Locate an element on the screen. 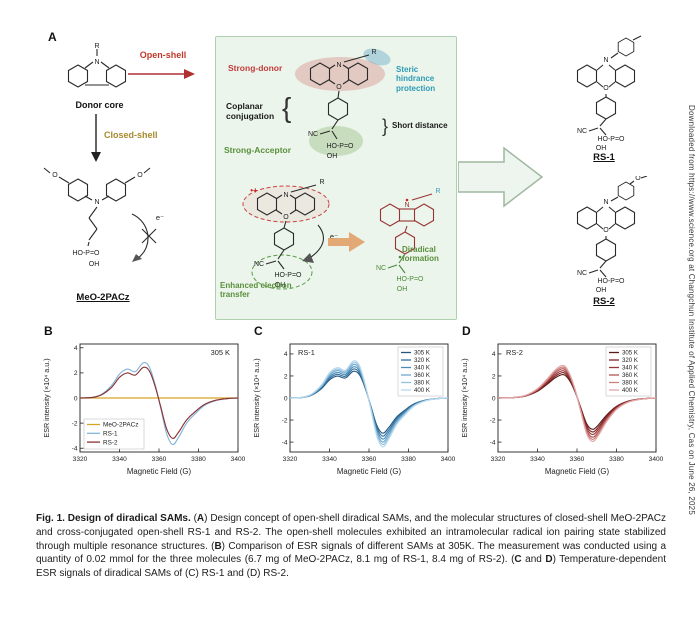 The height and width of the screenshot is (619, 700). radical-cation-label: •+ is located at coordinates (254, 190).